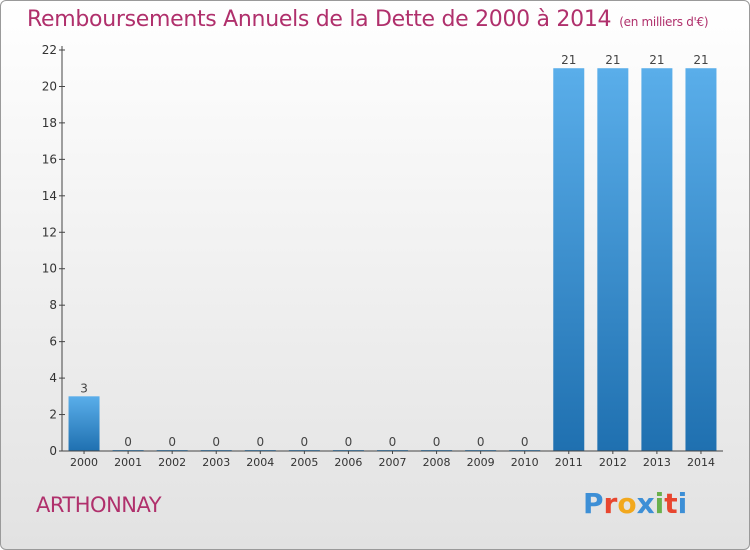  Describe the element at coordinates (481, 462) in the screenshot. I see `x-tick-label: 2009` at that location.